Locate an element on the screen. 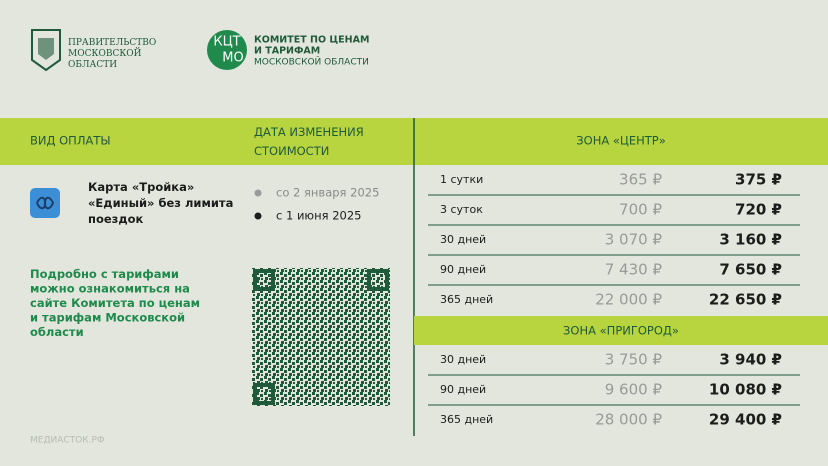 The height and width of the screenshot is (466, 828). committee-name: МОСКОВСКОЙ ОБЛАСТИ is located at coordinates (311, 62).